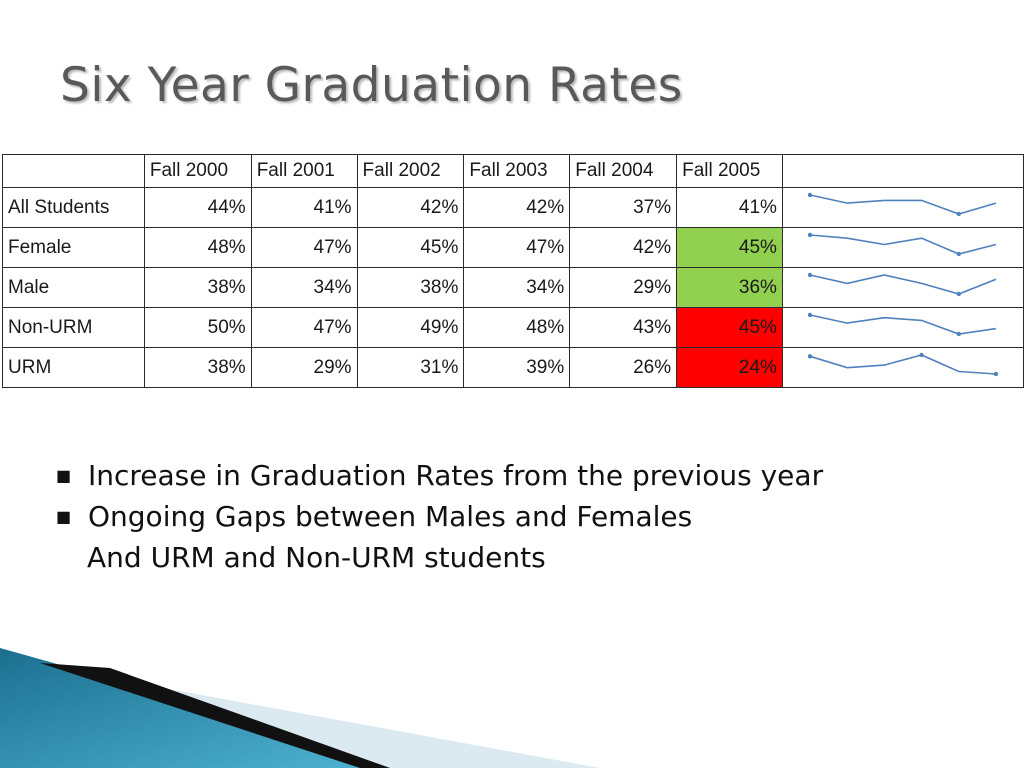  What do you see at coordinates (517, 367) in the screenshot?
I see `rate-cell: 39%` at bounding box center [517, 367].